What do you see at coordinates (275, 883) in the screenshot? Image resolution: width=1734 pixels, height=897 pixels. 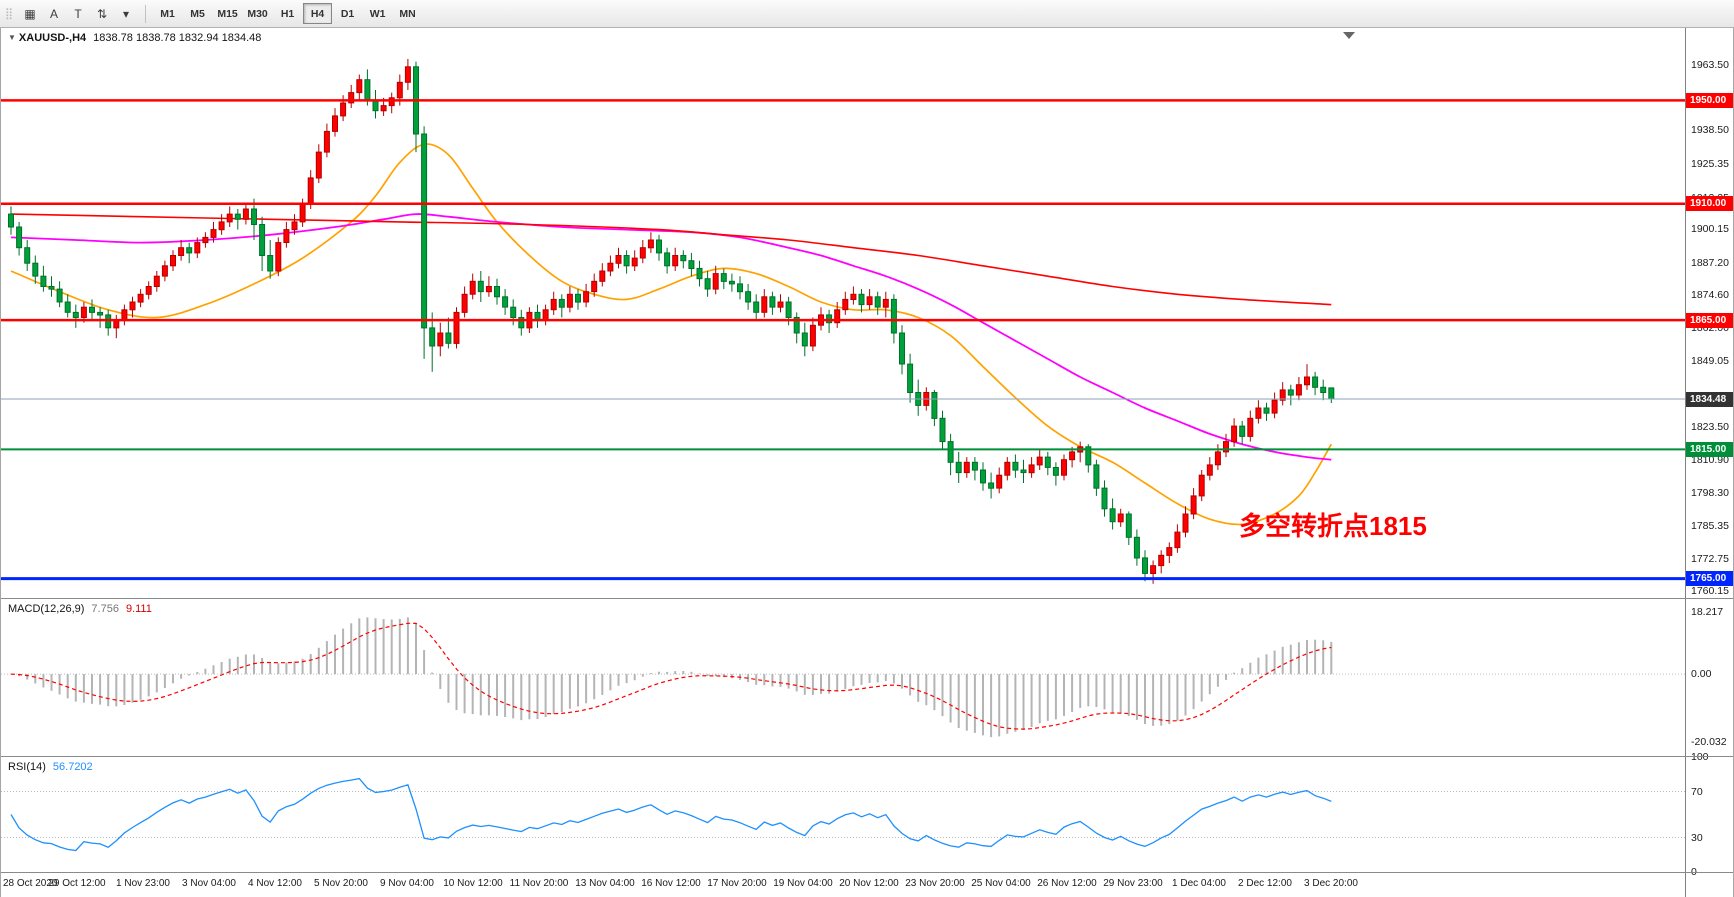 I see `time-axis-label: 4 Nov 12:00` at bounding box center [275, 883].